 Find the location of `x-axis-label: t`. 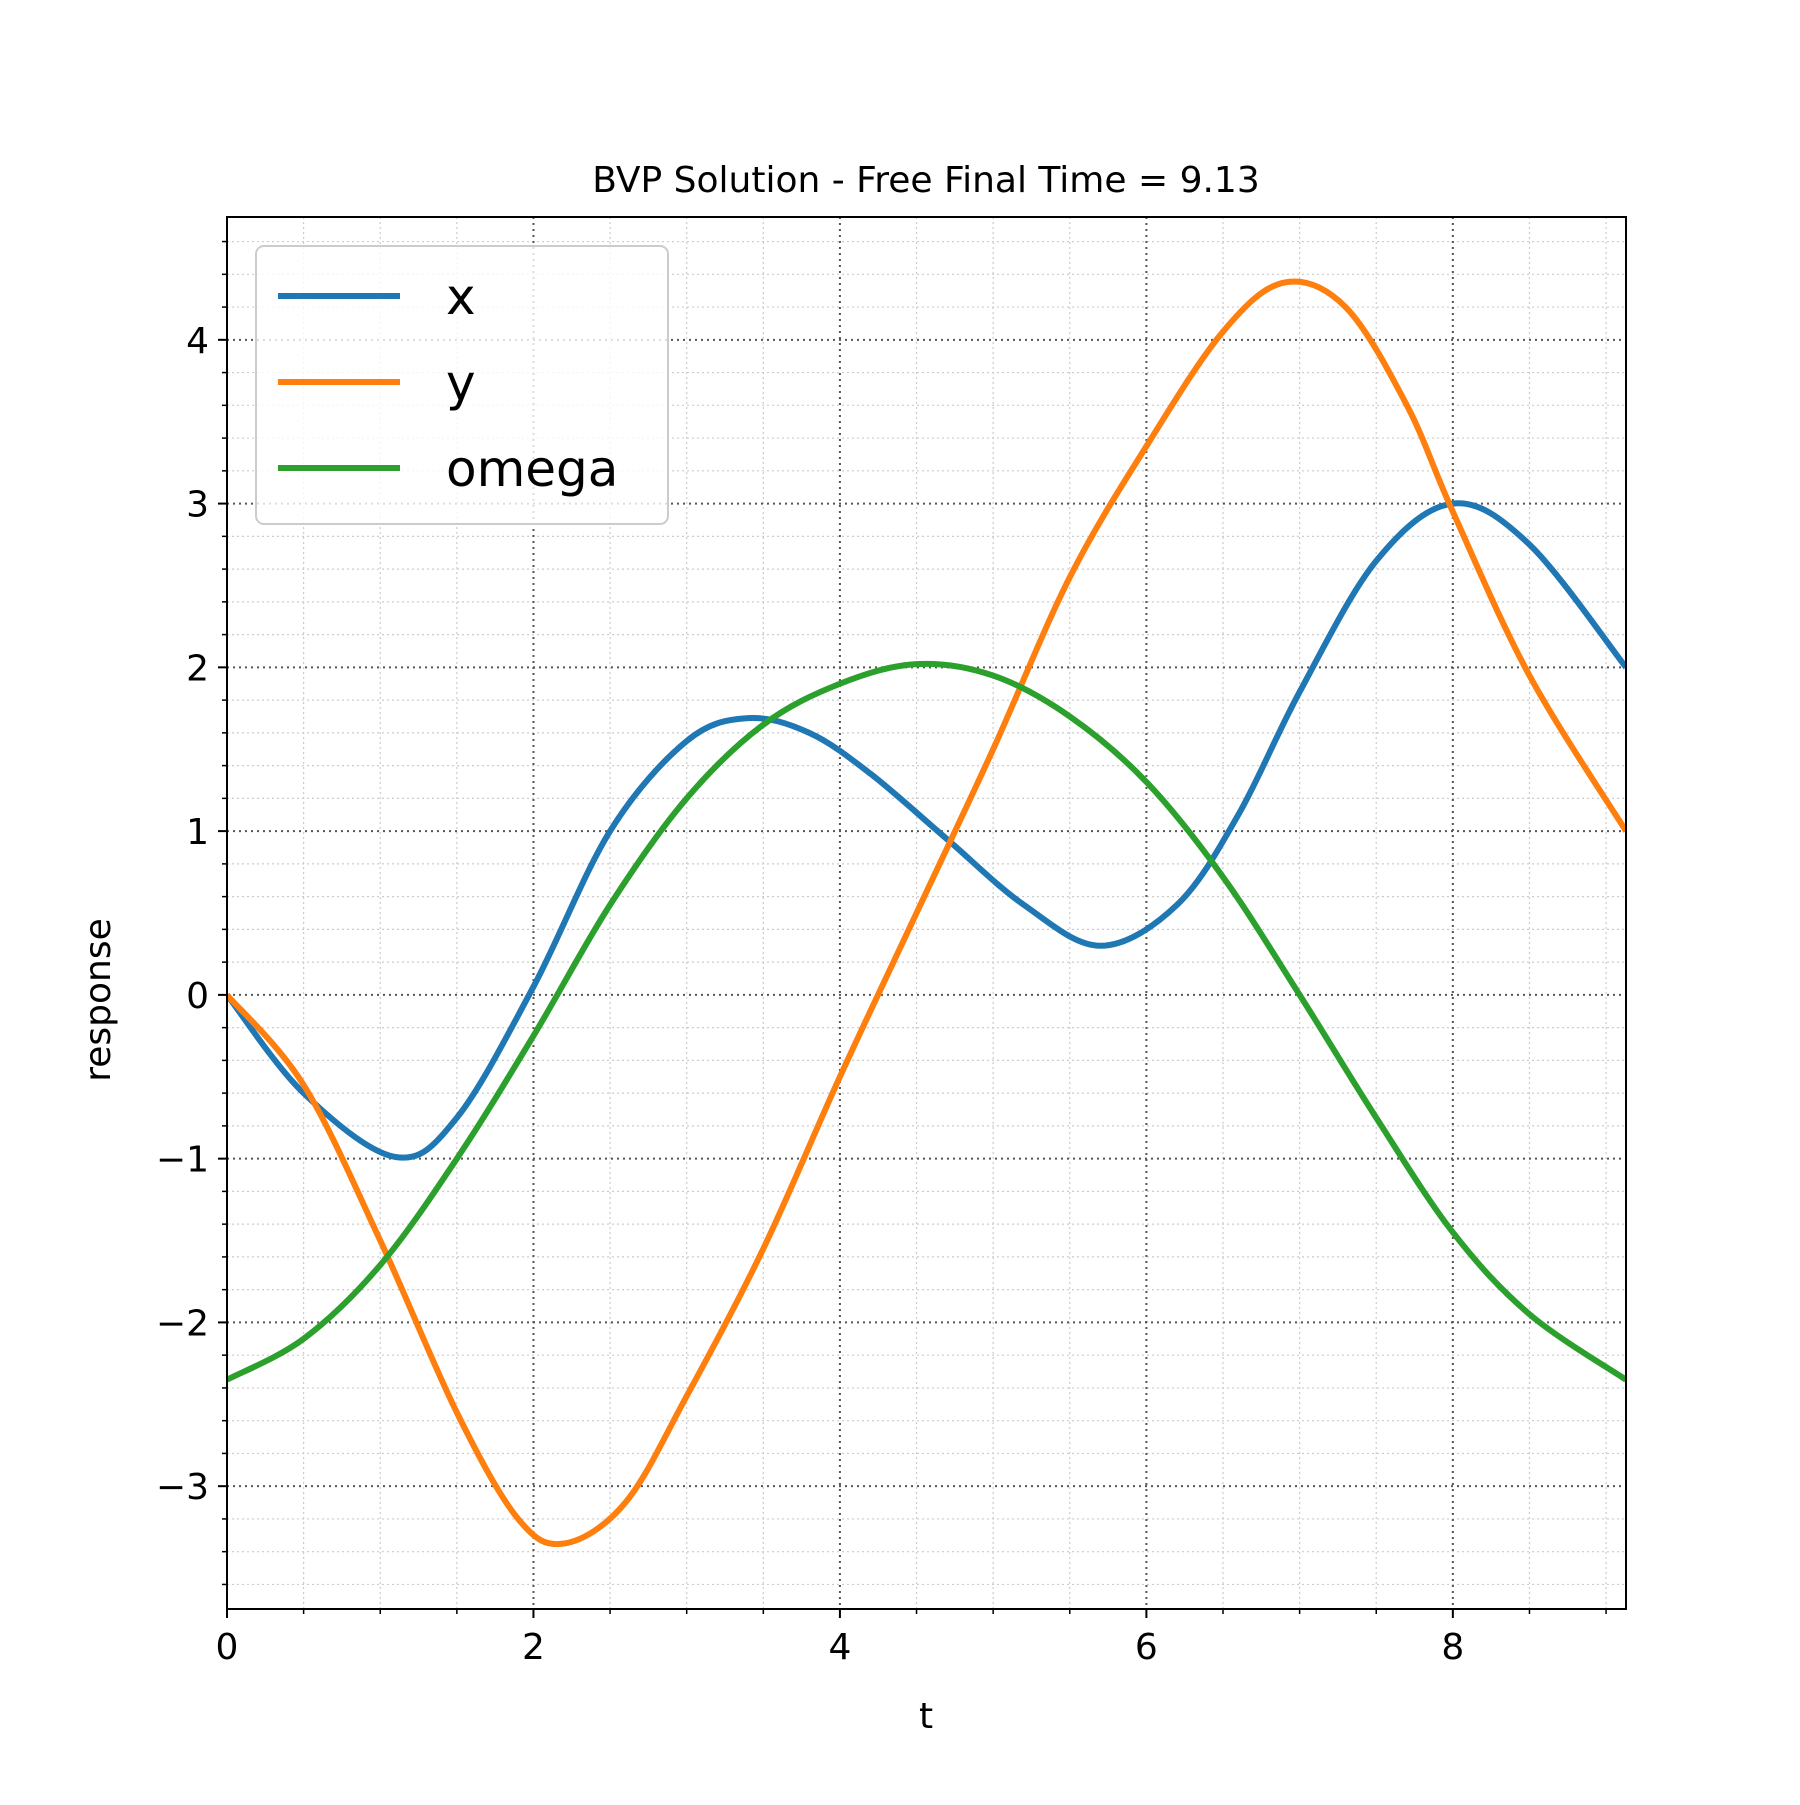

x-axis-label: t is located at coordinates (926, 1716).